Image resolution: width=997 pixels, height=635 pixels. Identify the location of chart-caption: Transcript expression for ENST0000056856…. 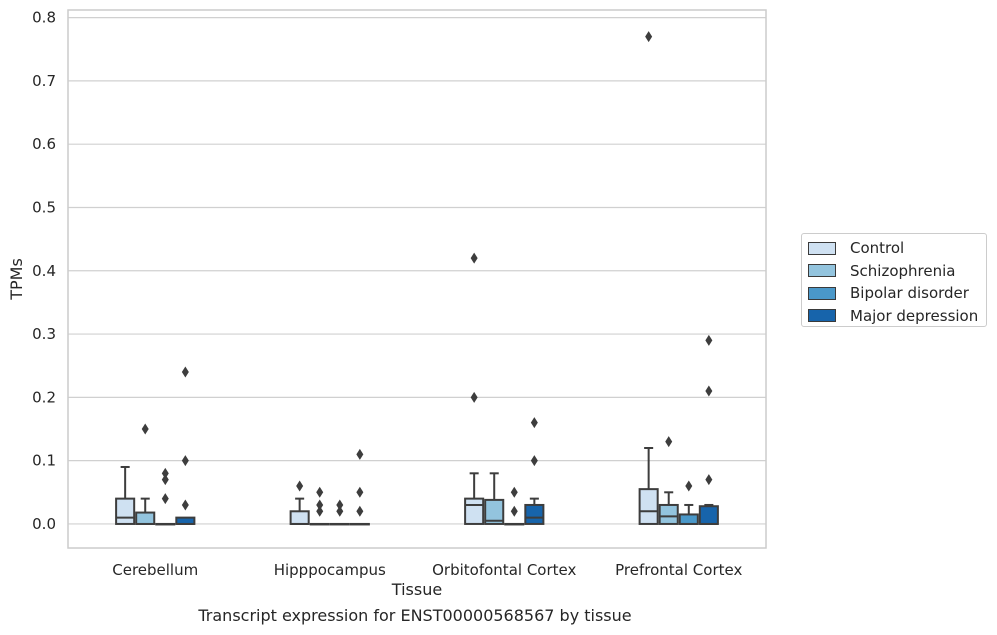
(415, 615).